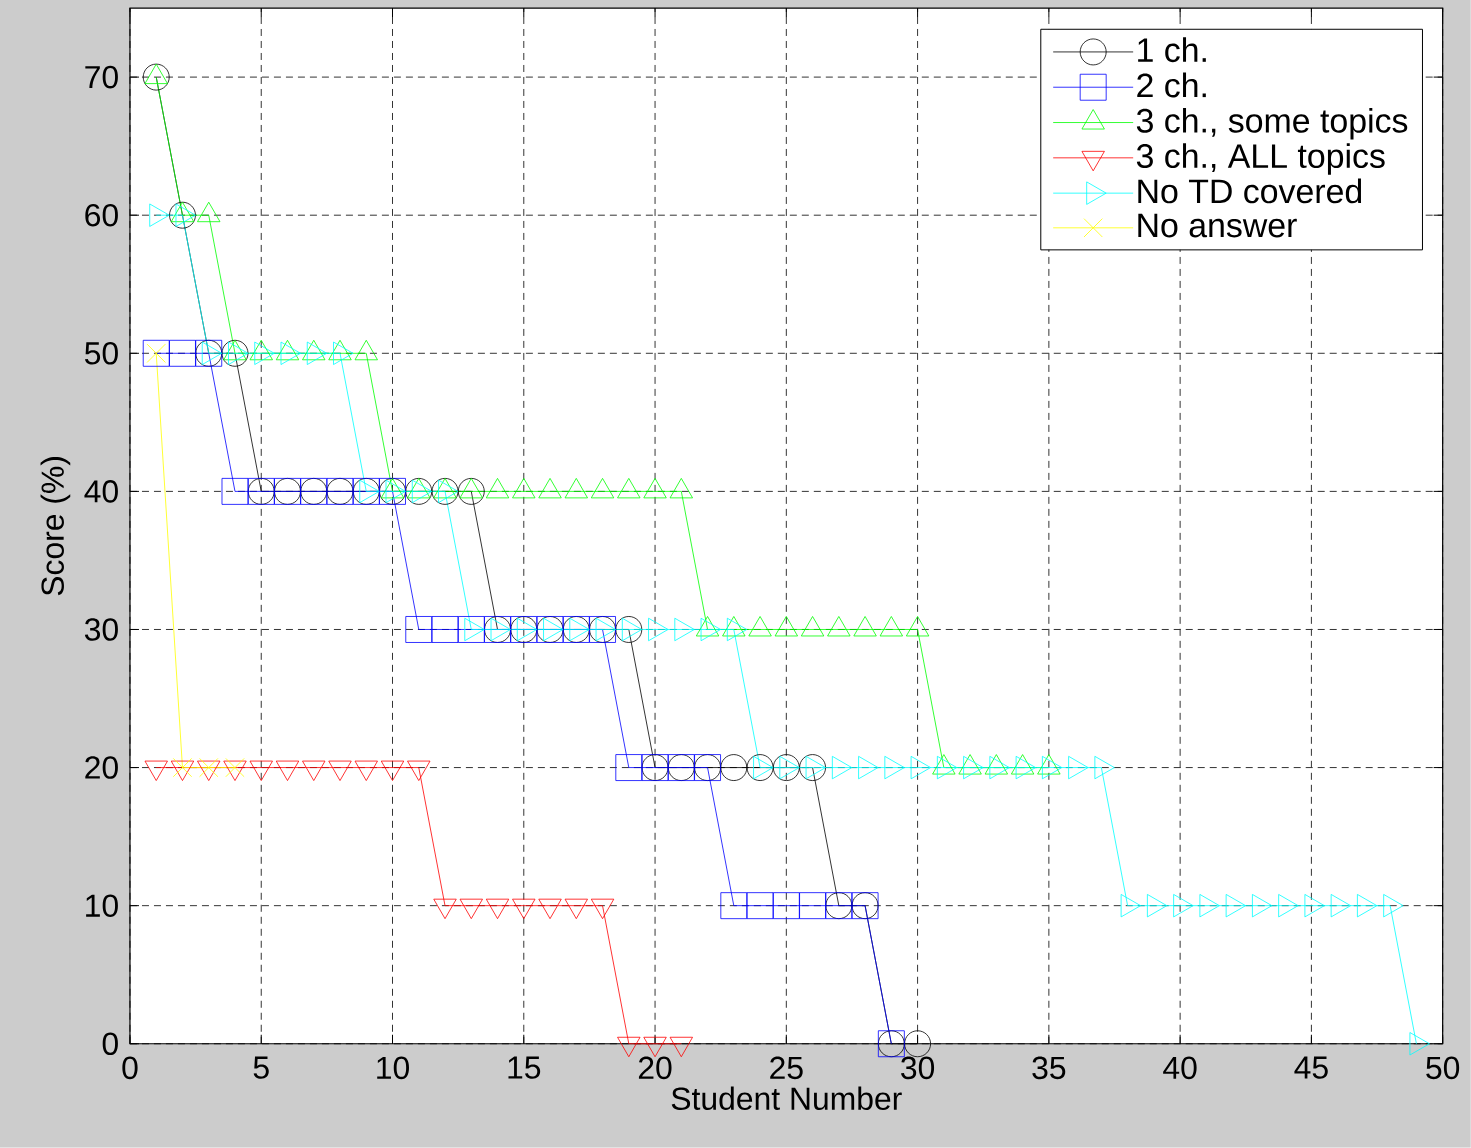 This screenshot has width=1471, height=1148. What do you see at coordinates (655, 1068) in the screenshot?
I see `x-tick-label: 20` at bounding box center [655, 1068].